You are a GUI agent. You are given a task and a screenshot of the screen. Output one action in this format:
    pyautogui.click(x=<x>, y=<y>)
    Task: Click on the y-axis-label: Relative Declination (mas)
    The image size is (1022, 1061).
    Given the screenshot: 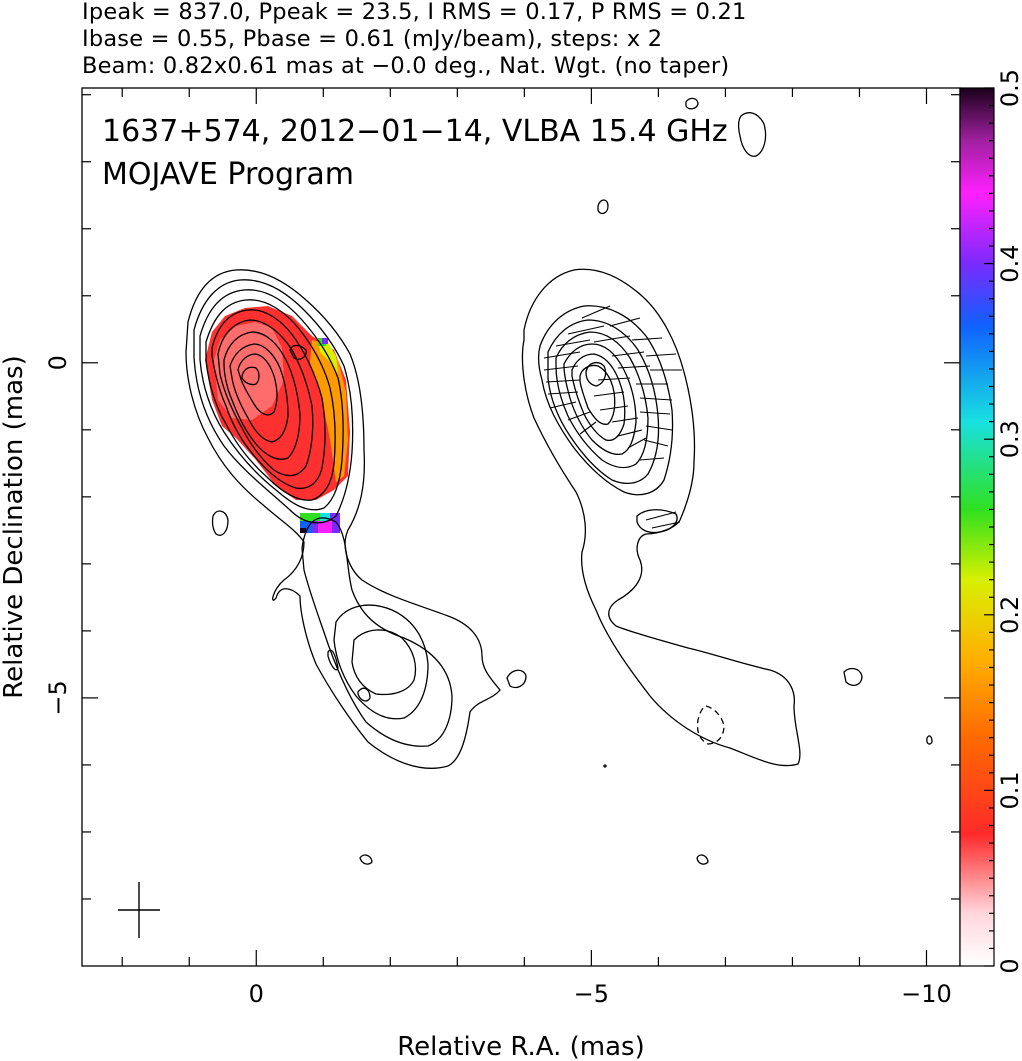 What is the action you would take?
    pyautogui.click(x=14, y=526)
    